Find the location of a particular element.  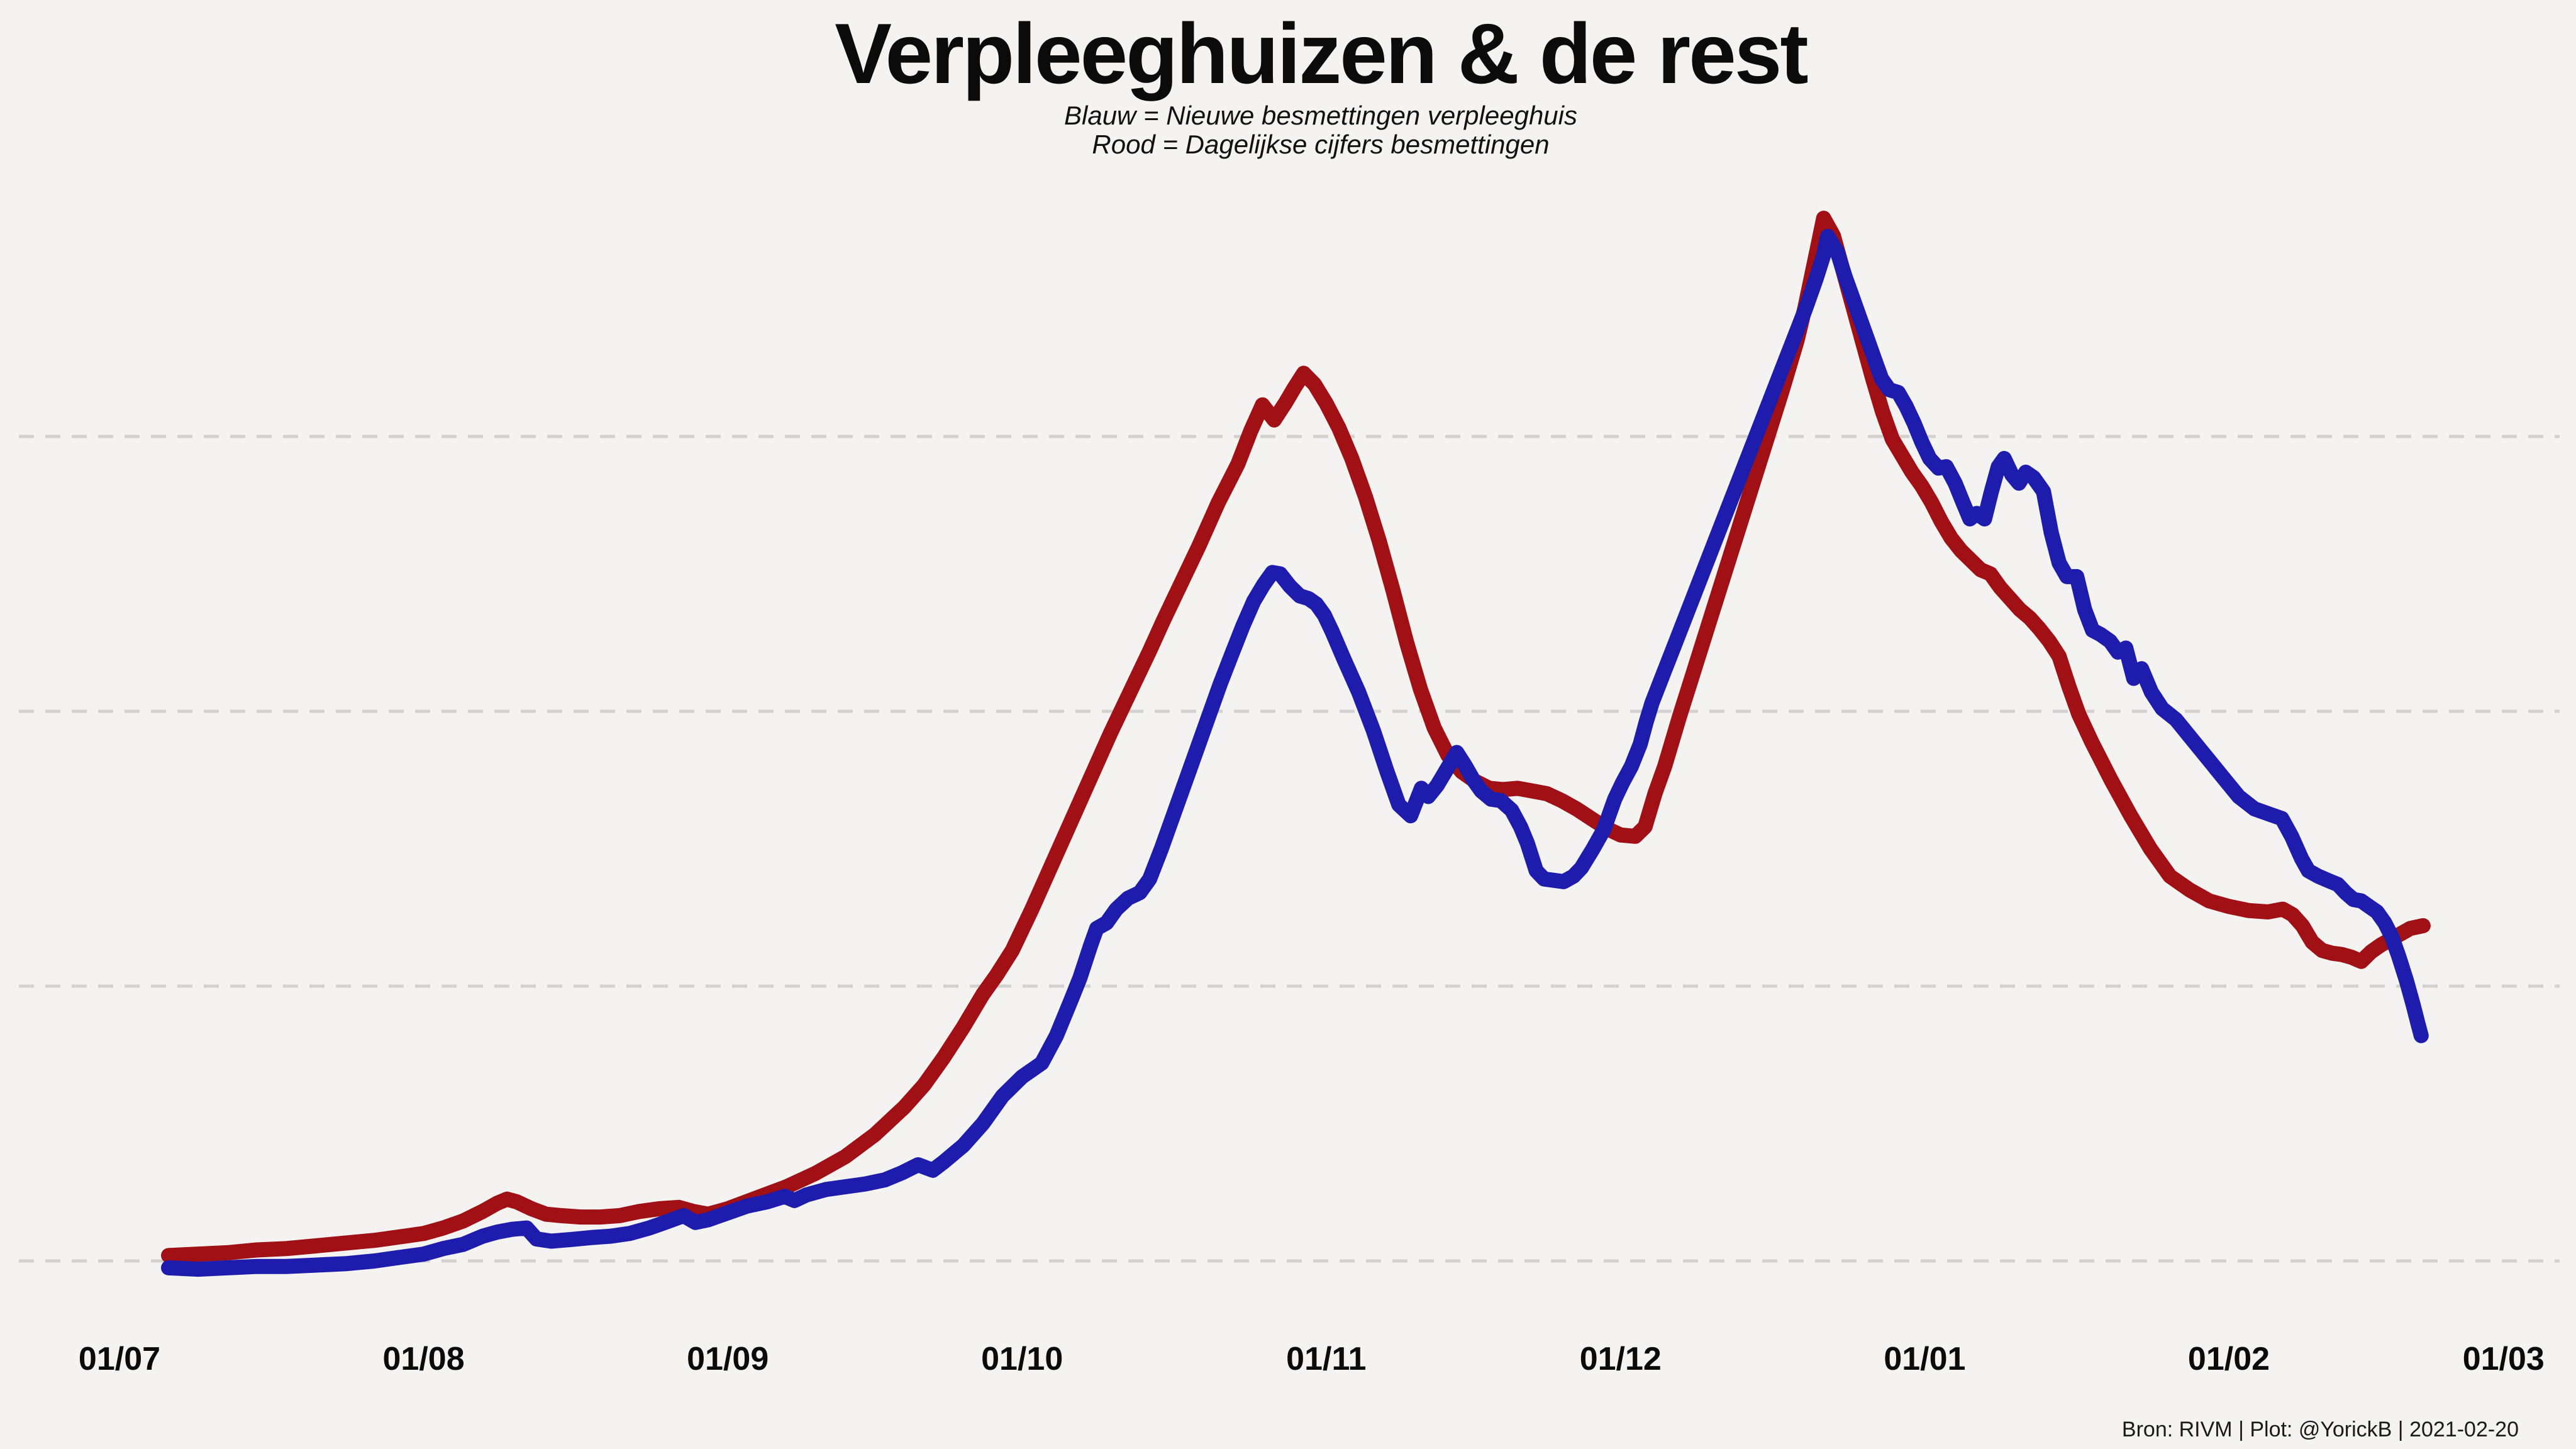

x-tick-label: 01/09 is located at coordinates (728, 1359).